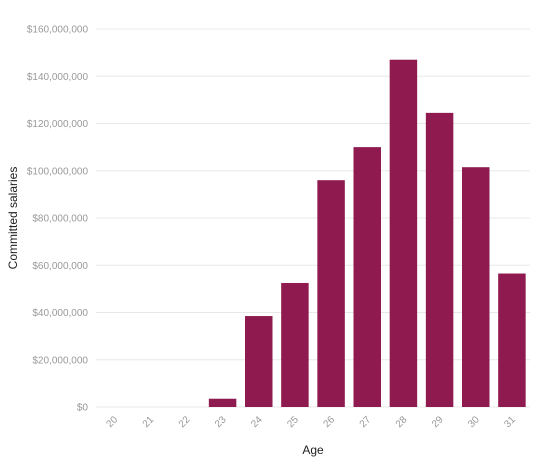  What do you see at coordinates (313, 450) in the screenshot?
I see `x-axis-label: Age` at bounding box center [313, 450].